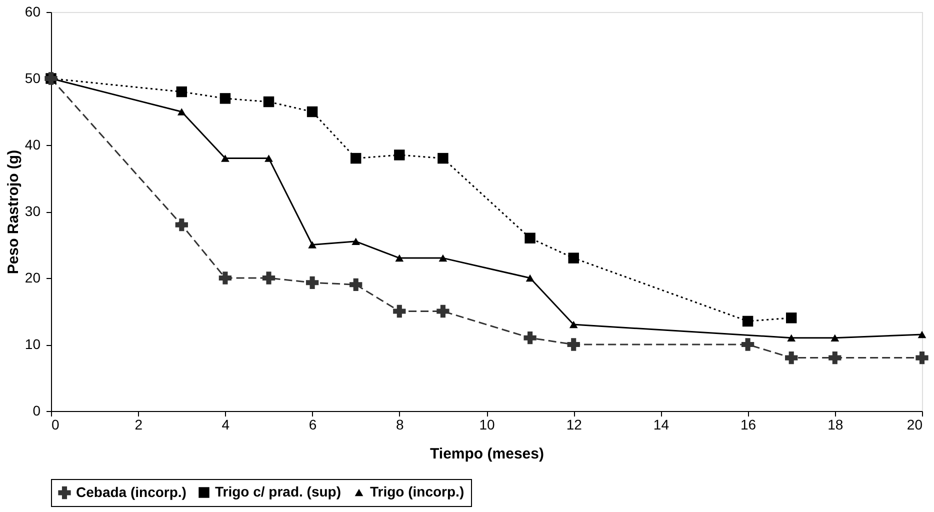 This screenshot has height=512, width=934. Describe the element at coordinates (32, 78) in the screenshot. I see `y-tick-label: 50` at that location.